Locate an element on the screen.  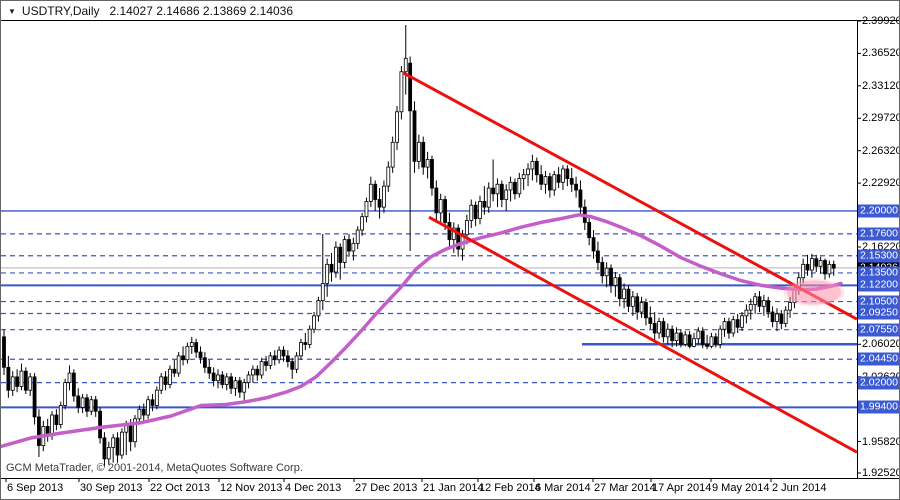
highlight-ellipse-glow is located at coordinates (814, 292).